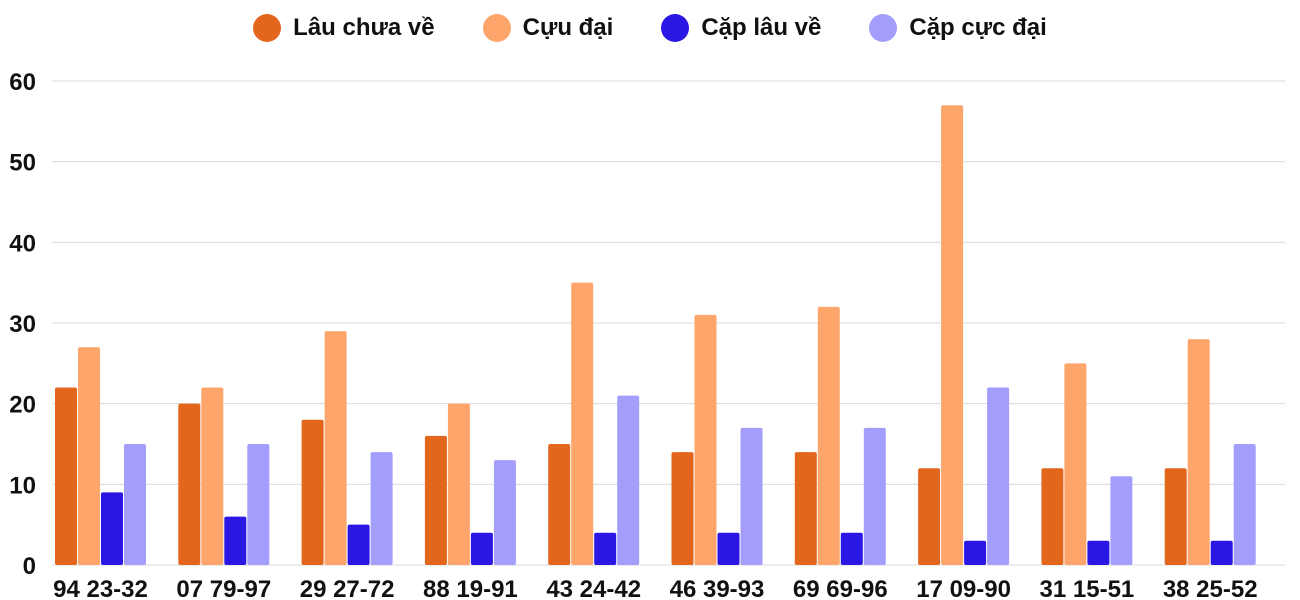 This screenshot has width=1300, height=600. Describe the element at coordinates (717, 588) in the screenshot. I see `x-tick-label: 46 39-93` at that location.